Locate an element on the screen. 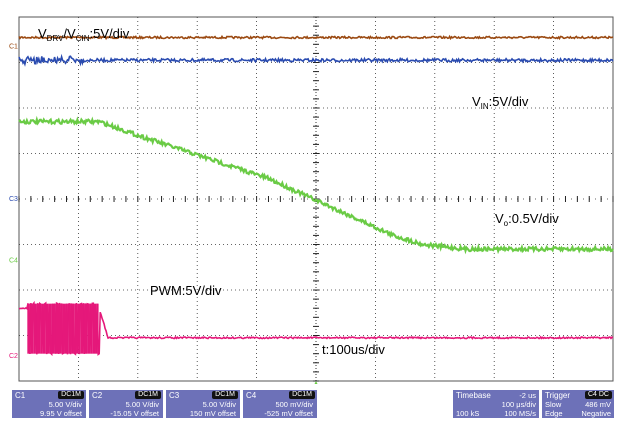 Image resolution: width=618 pixels, height=422 pixels. vo-label: Vo:0.5V/div is located at coordinates (527, 219).